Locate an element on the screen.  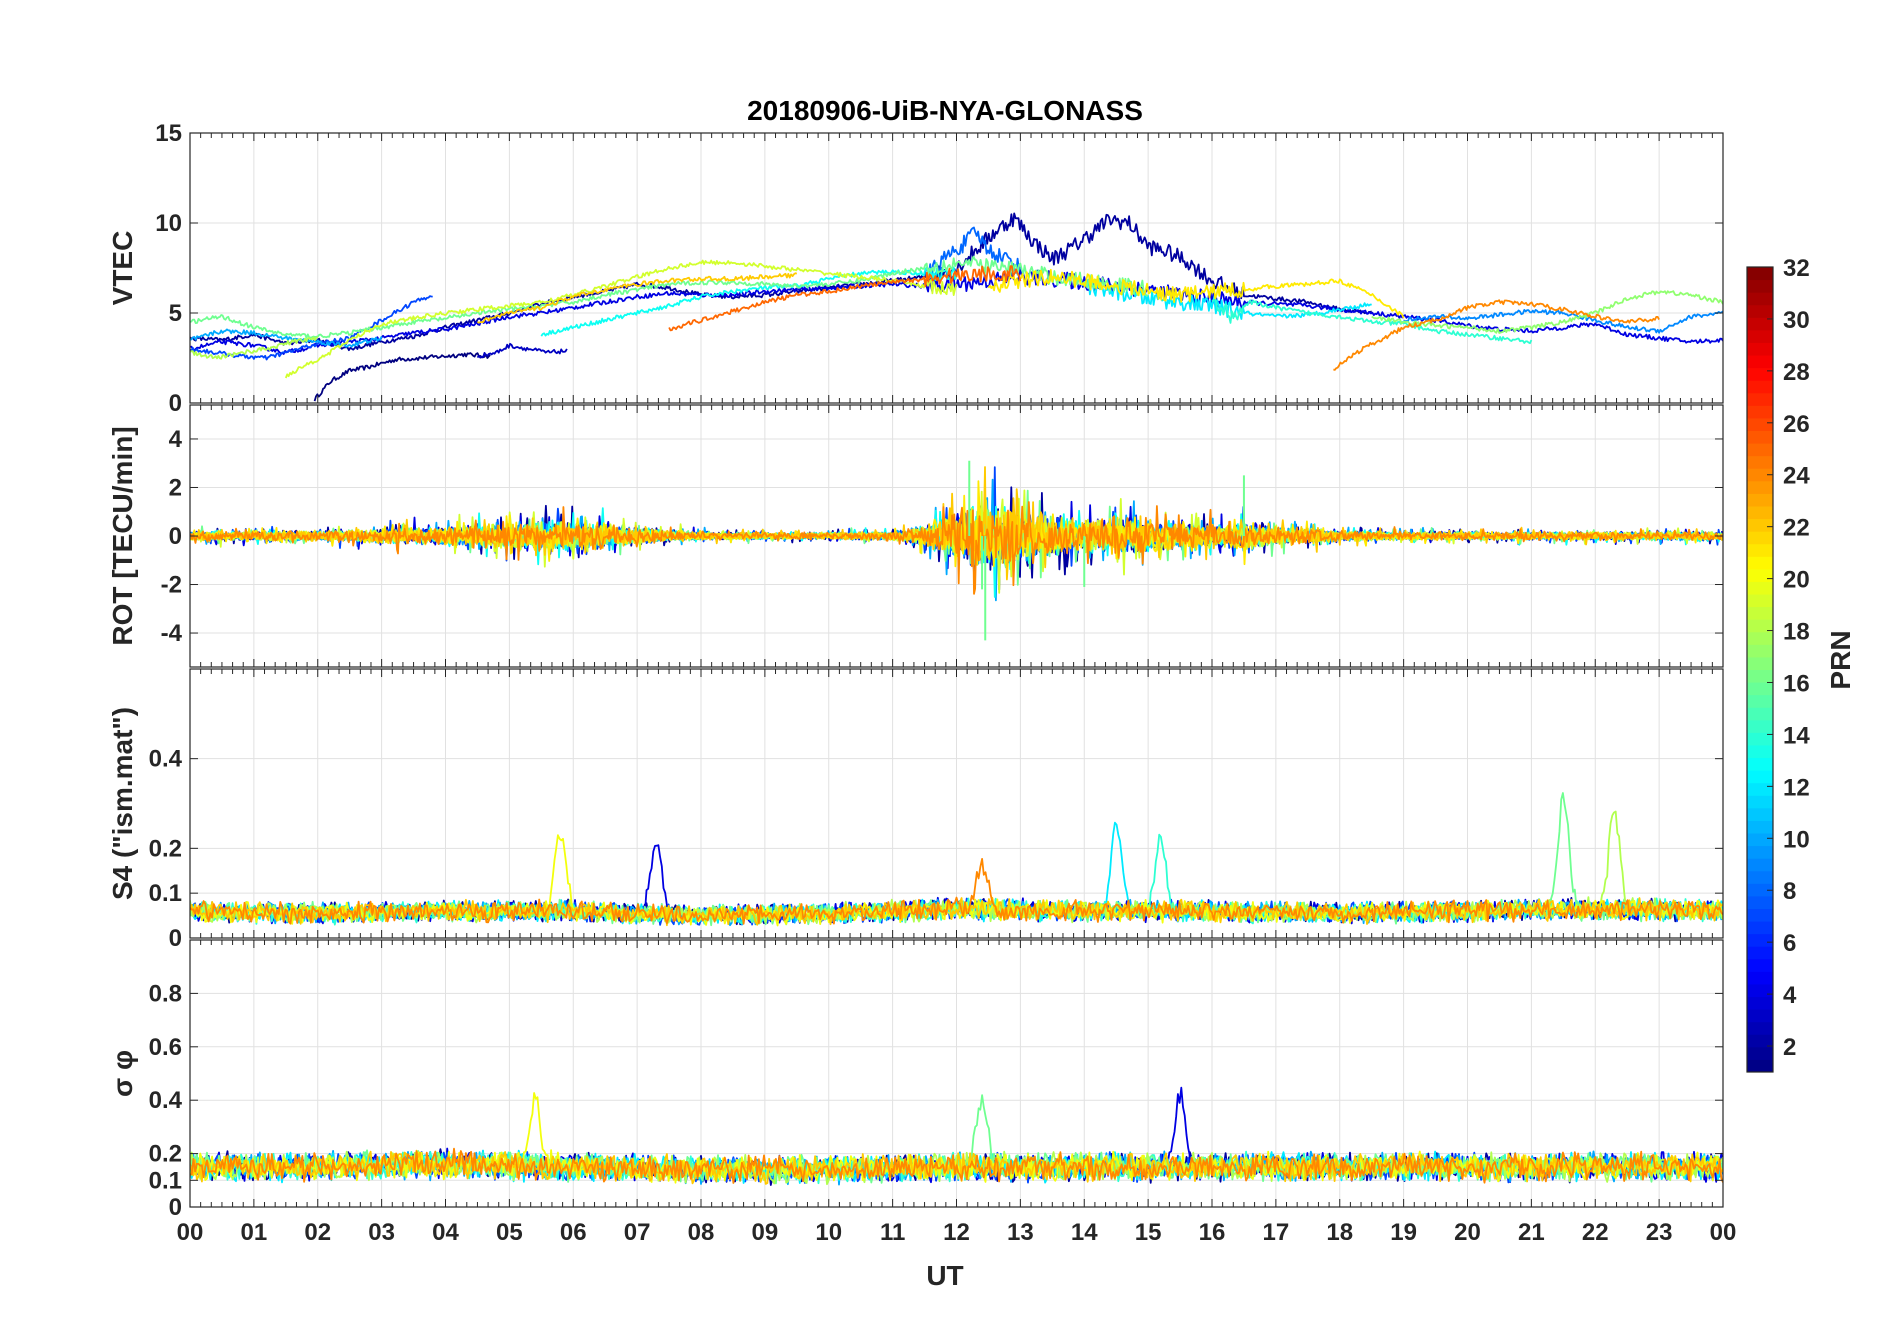
y-tick-label: 0.4 is located at coordinates (166, 1100).